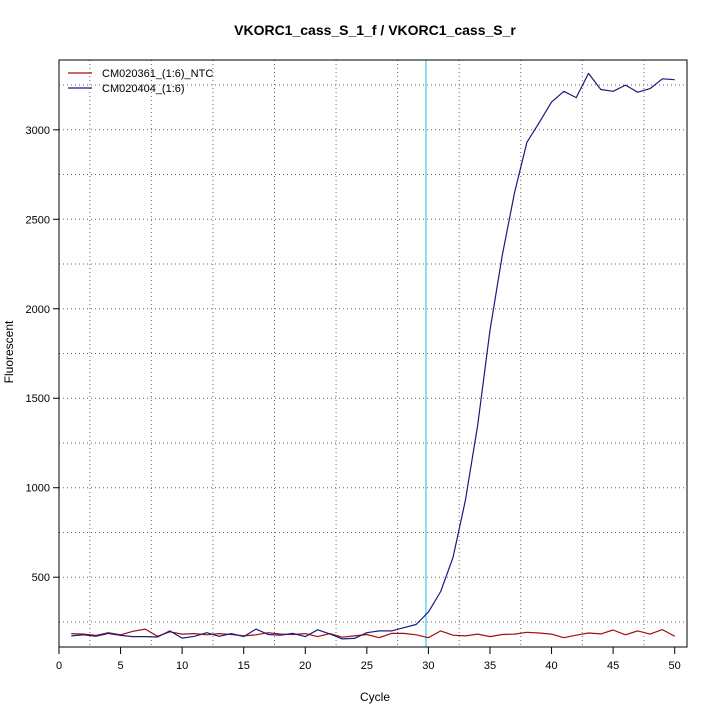  What do you see at coordinates (41, 578) in the screenshot?
I see `y-tick-label: 500` at bounding box center [41, 578].